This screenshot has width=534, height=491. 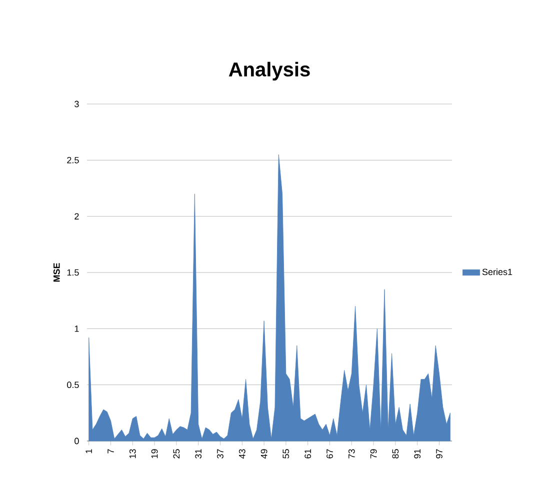 What do you see at coordinates (329, 453) in the screenshot?
I see `x-tick-label: 67` at bounding box center [329, 453].